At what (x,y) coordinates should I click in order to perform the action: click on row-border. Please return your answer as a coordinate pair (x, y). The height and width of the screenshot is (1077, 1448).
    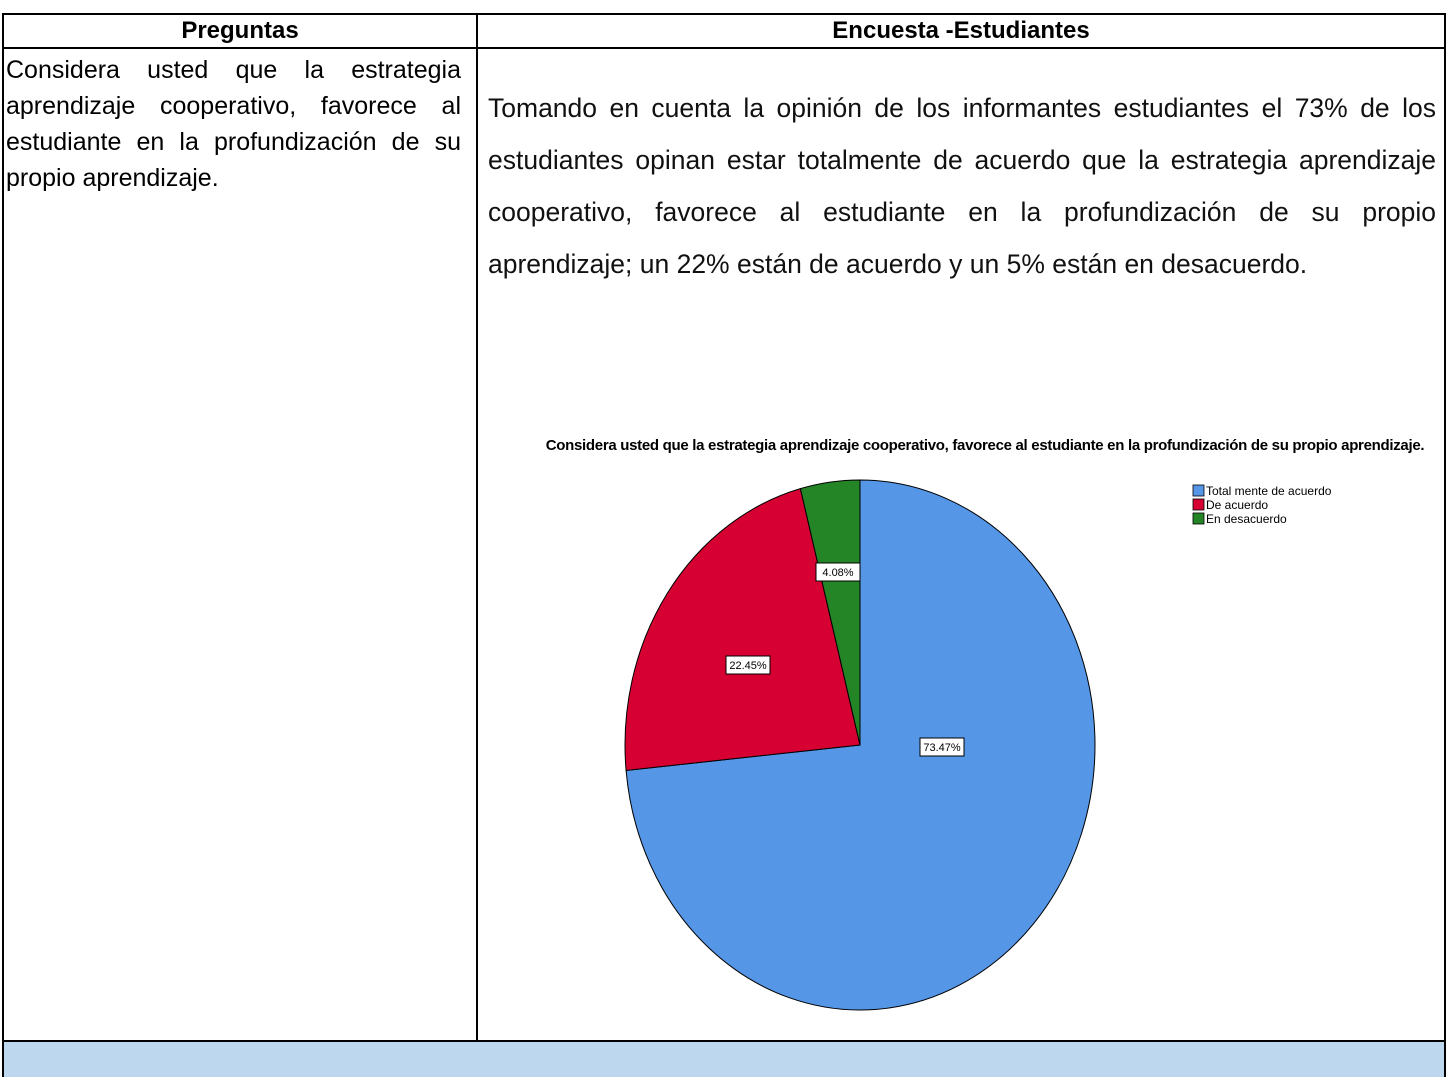
    Looking at the image, I should click on (724, 48).